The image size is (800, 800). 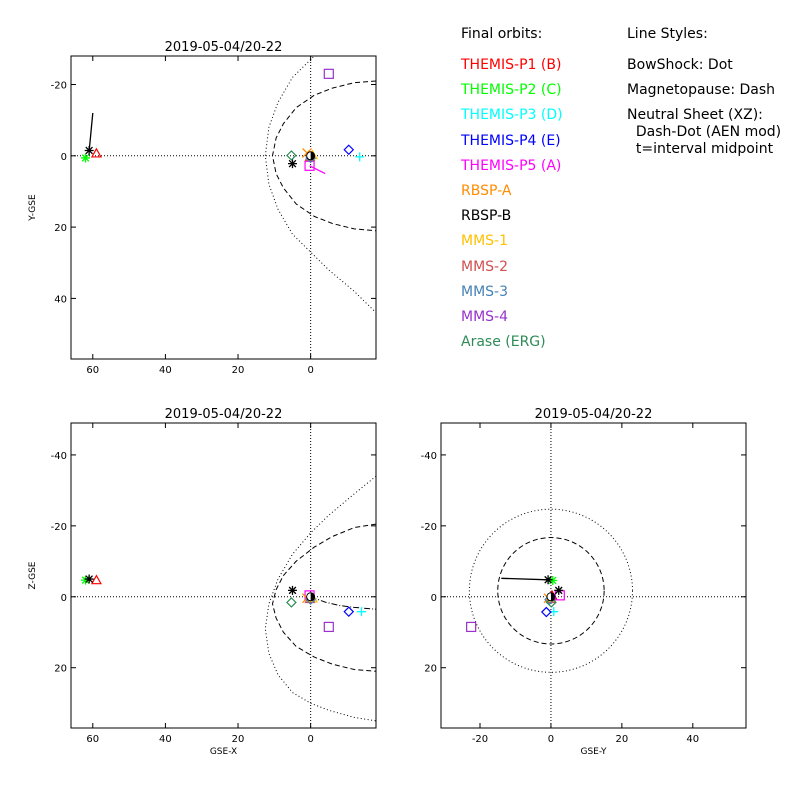 I want to click on marker-triangle, so click(x=96, y=579).